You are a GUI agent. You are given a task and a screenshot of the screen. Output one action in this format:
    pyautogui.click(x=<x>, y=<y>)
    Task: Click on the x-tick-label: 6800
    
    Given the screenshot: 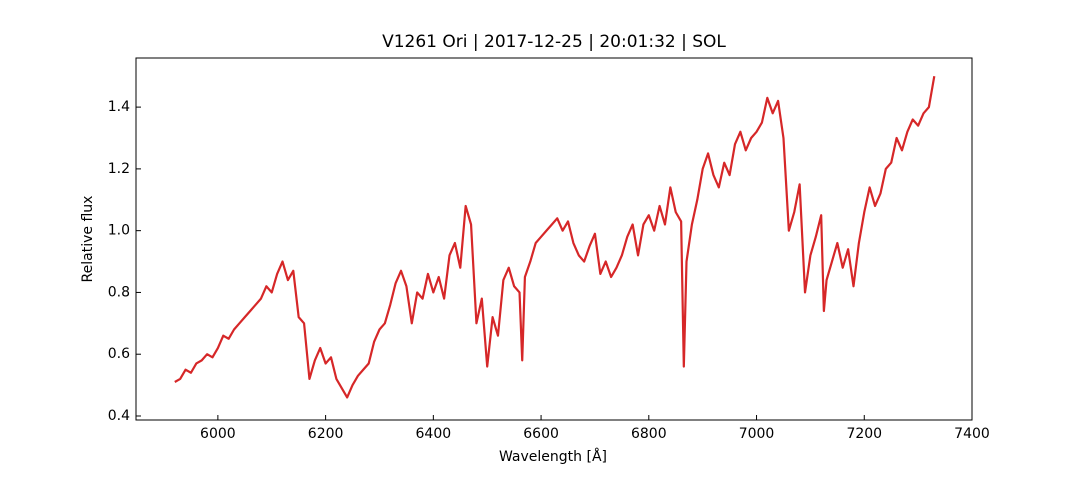 What is the action you would take?
    pyautogui.click(x=649, y=434)
    